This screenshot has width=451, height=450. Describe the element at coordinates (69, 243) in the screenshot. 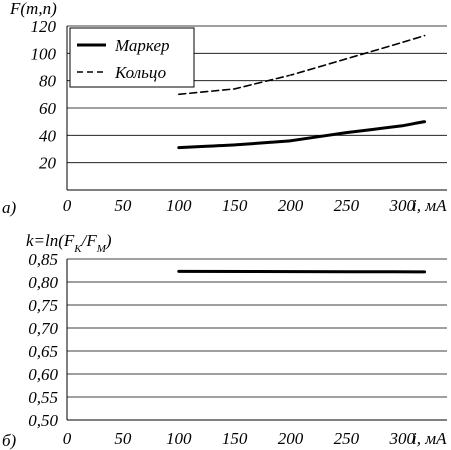

I see `panel-b-y-axis-label: k=ln(FK/FM)` at that location.